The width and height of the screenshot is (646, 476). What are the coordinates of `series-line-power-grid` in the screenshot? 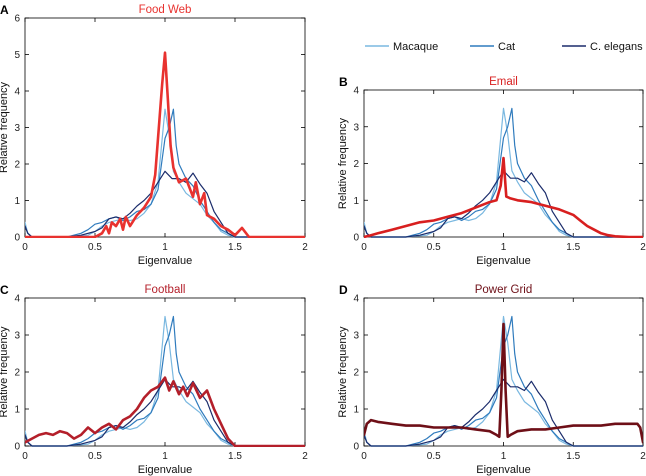 It's located at (503, 383).